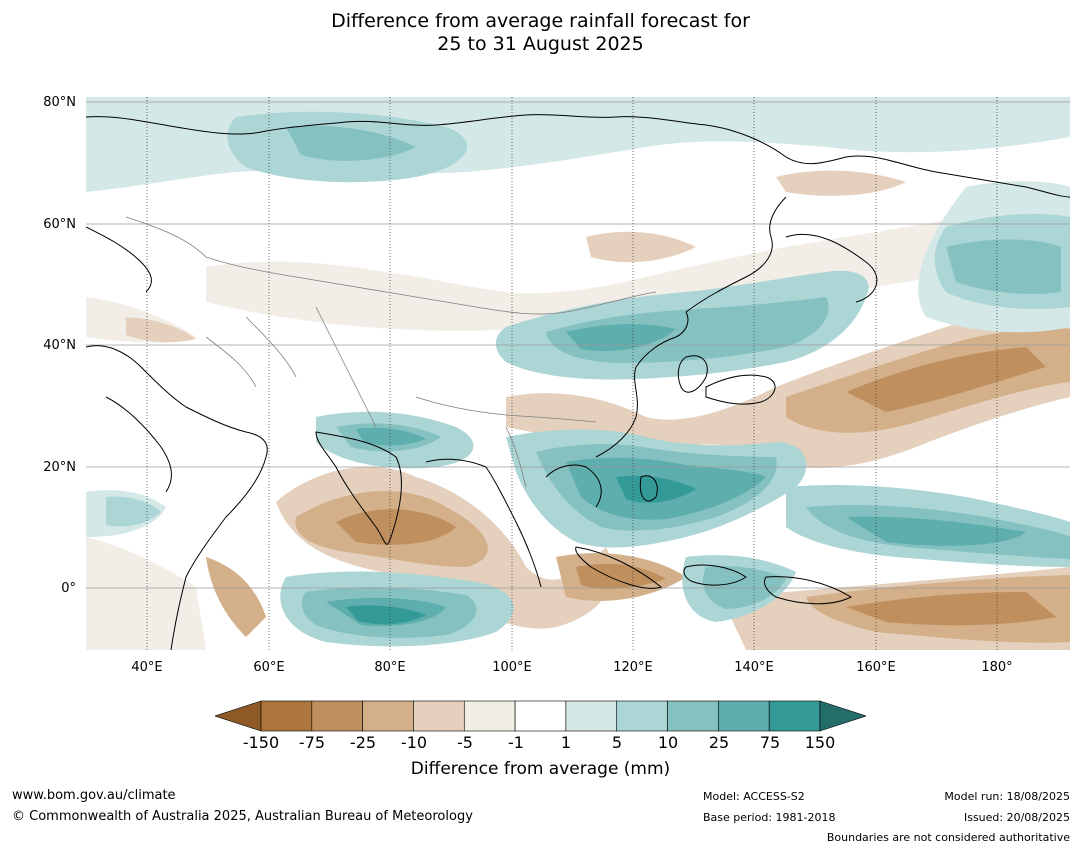  I want to click on colorbar-title: Difference from average (mm), so click(540, 769).